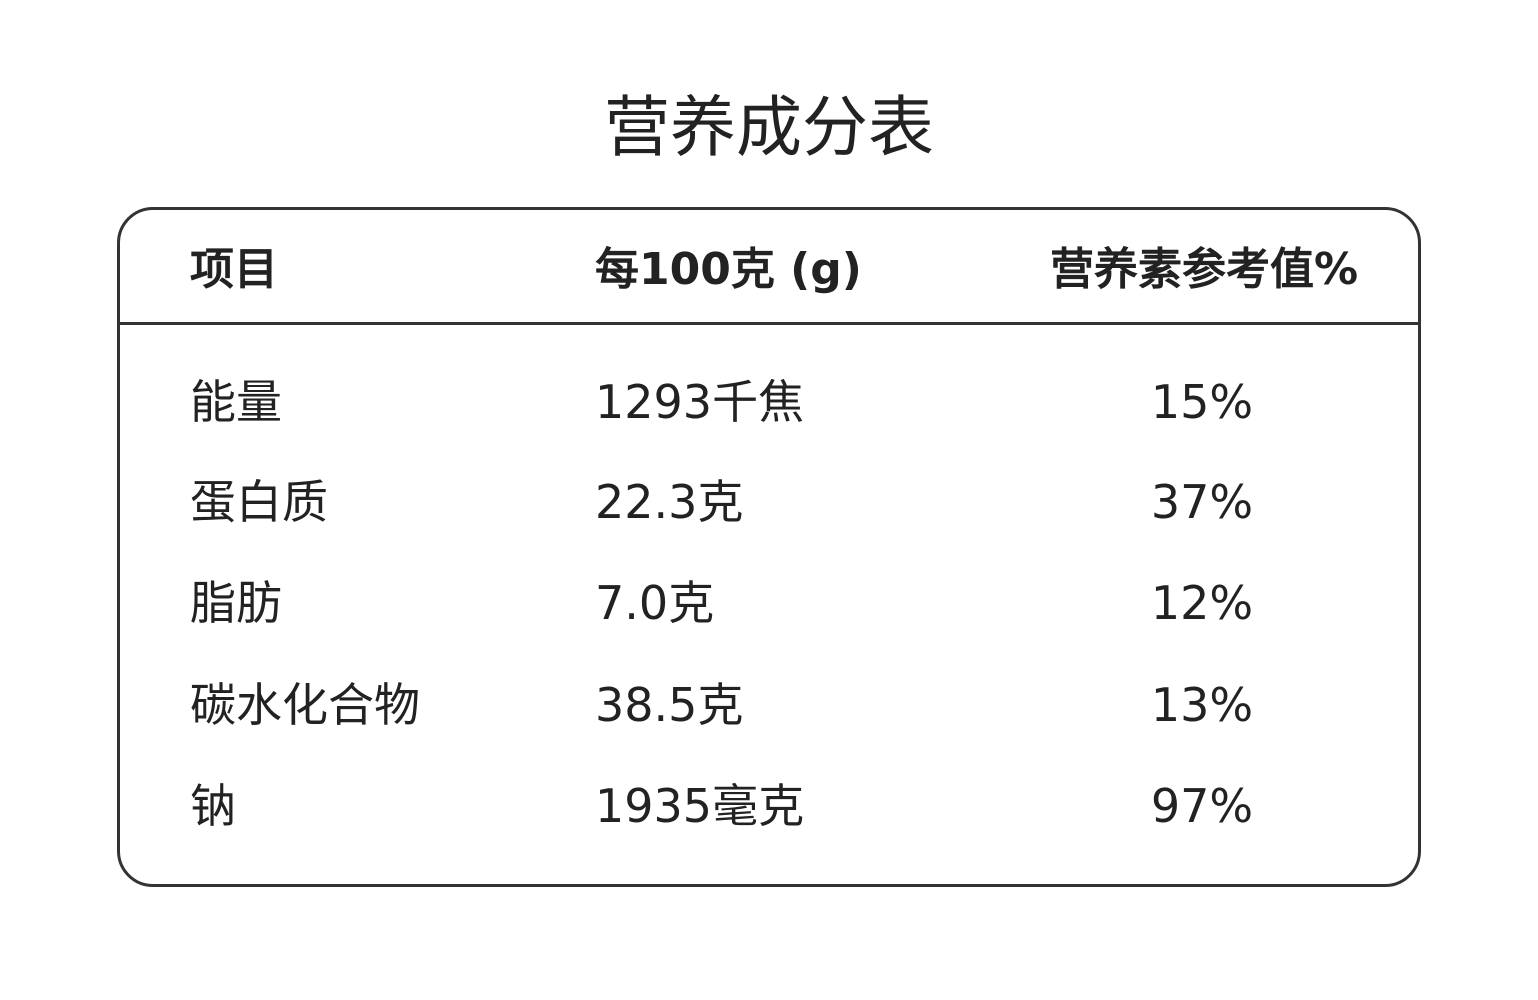 The height and width of the screenshot is (1000, 1538). Describe the element at coordinates (1202, 603) in the screenshot. I see `row-nrv: 12%` at that location.